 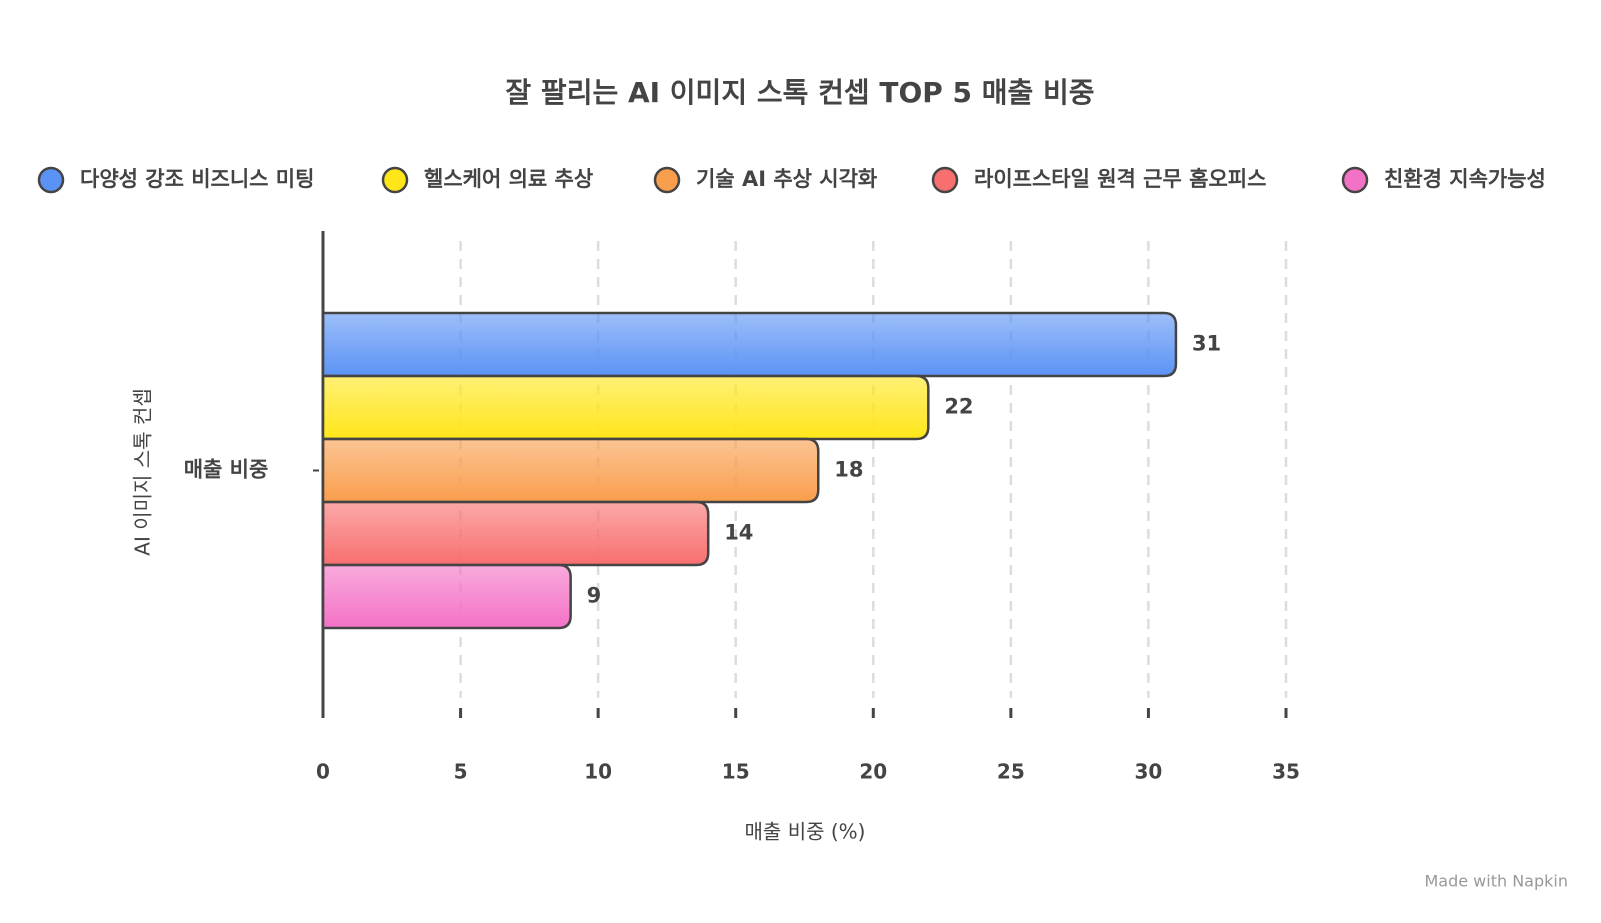 I want to click on x-tick-label: 5, so click(x=461, y=772).